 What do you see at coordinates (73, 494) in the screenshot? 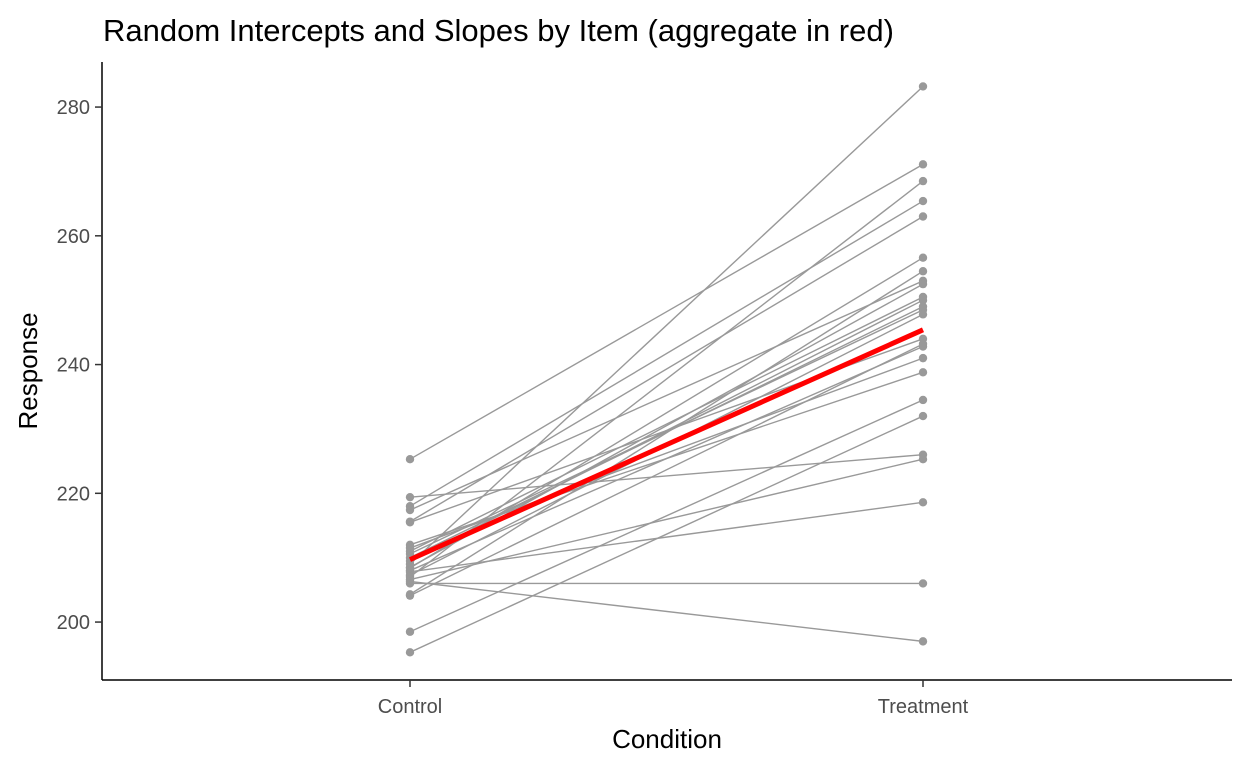
I see `y-tick-label: 220` at bounding box center [73, 494].